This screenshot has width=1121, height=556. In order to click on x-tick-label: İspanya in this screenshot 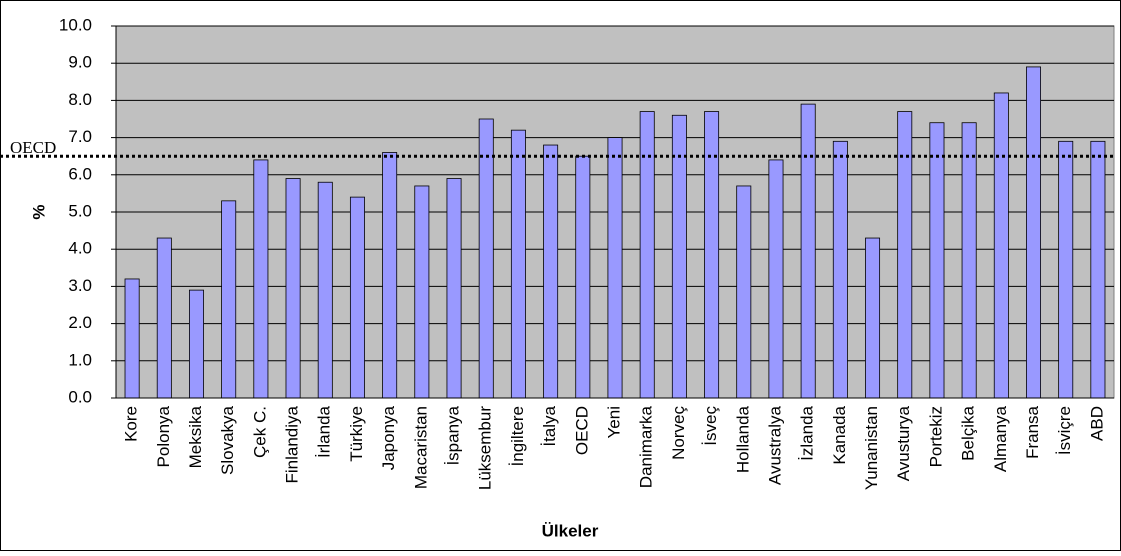, I will do `click(453, 435)`.